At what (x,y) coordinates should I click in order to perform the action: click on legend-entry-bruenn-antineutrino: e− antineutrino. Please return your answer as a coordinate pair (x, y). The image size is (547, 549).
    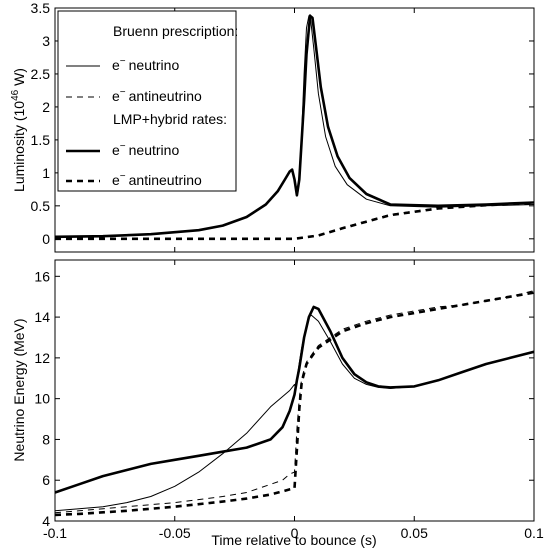
    Looking at the image, I should click on (157, 95).